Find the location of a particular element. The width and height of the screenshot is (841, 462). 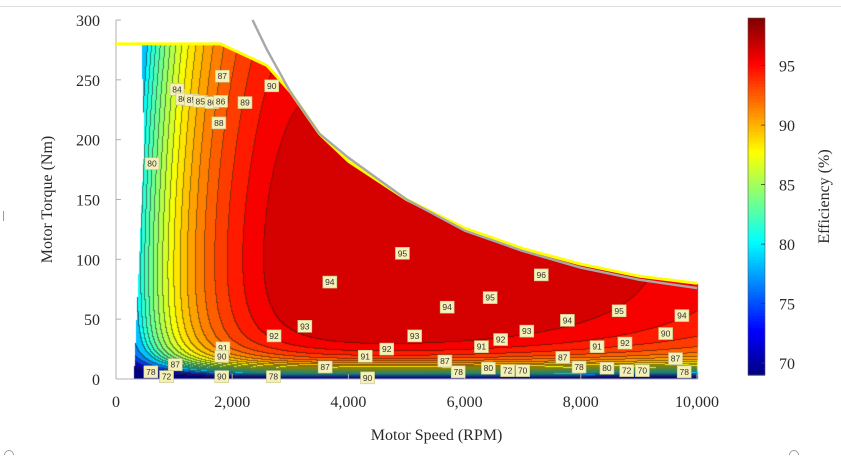

svg-text: 89 is located at coordinates (245, 103).